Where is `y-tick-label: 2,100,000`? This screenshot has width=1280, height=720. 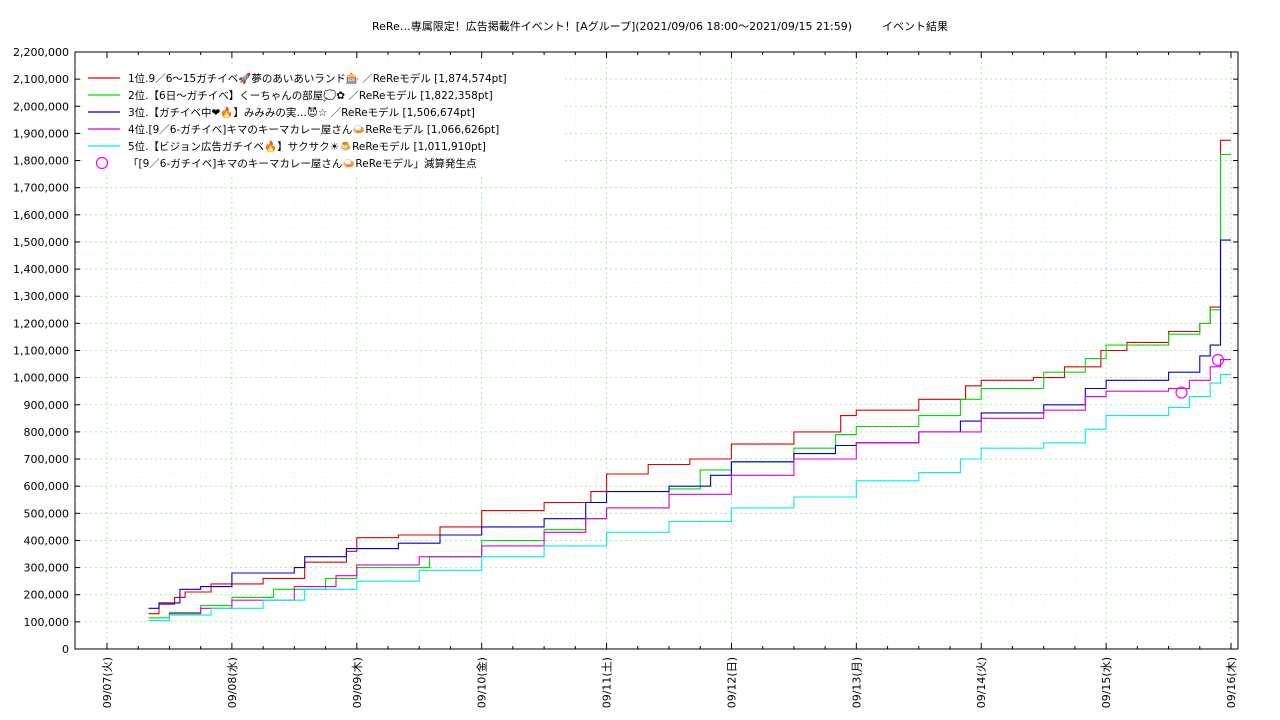
y-tick-label: 2,100,000 is located at coordinates (41, 79).